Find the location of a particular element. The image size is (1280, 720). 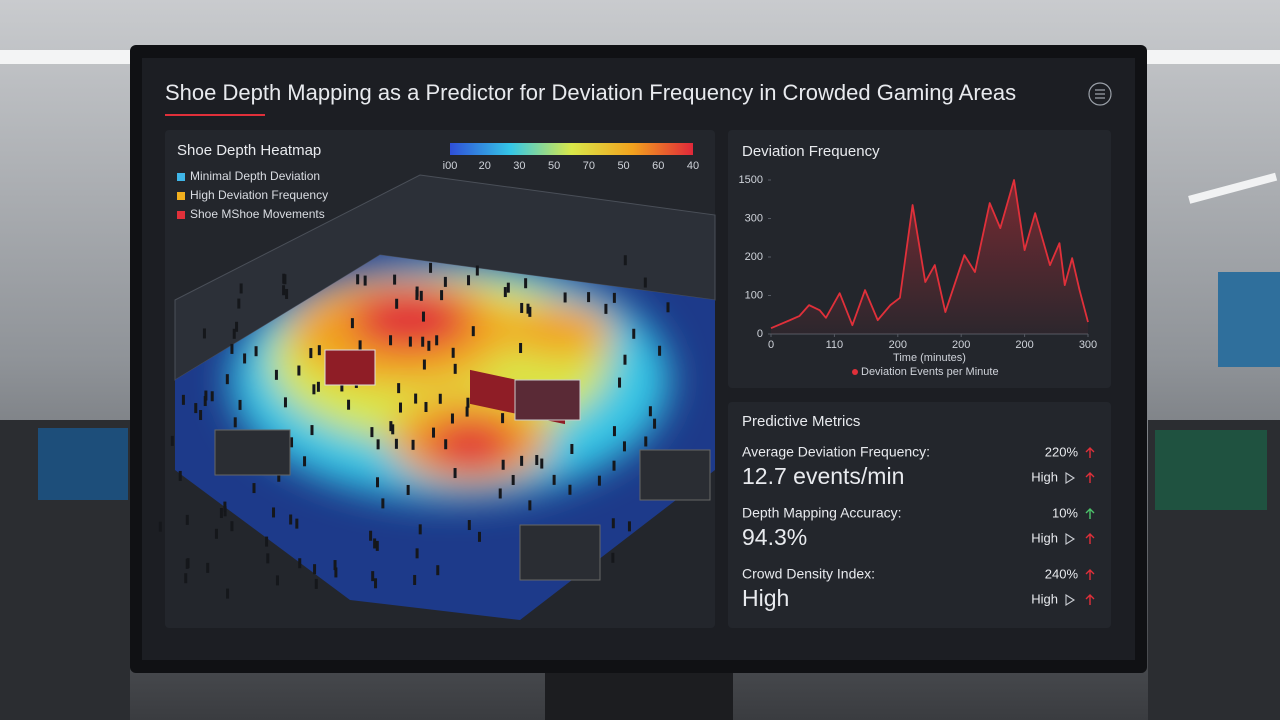

color-bar-label: 70 is located at coordinates (589, 166).